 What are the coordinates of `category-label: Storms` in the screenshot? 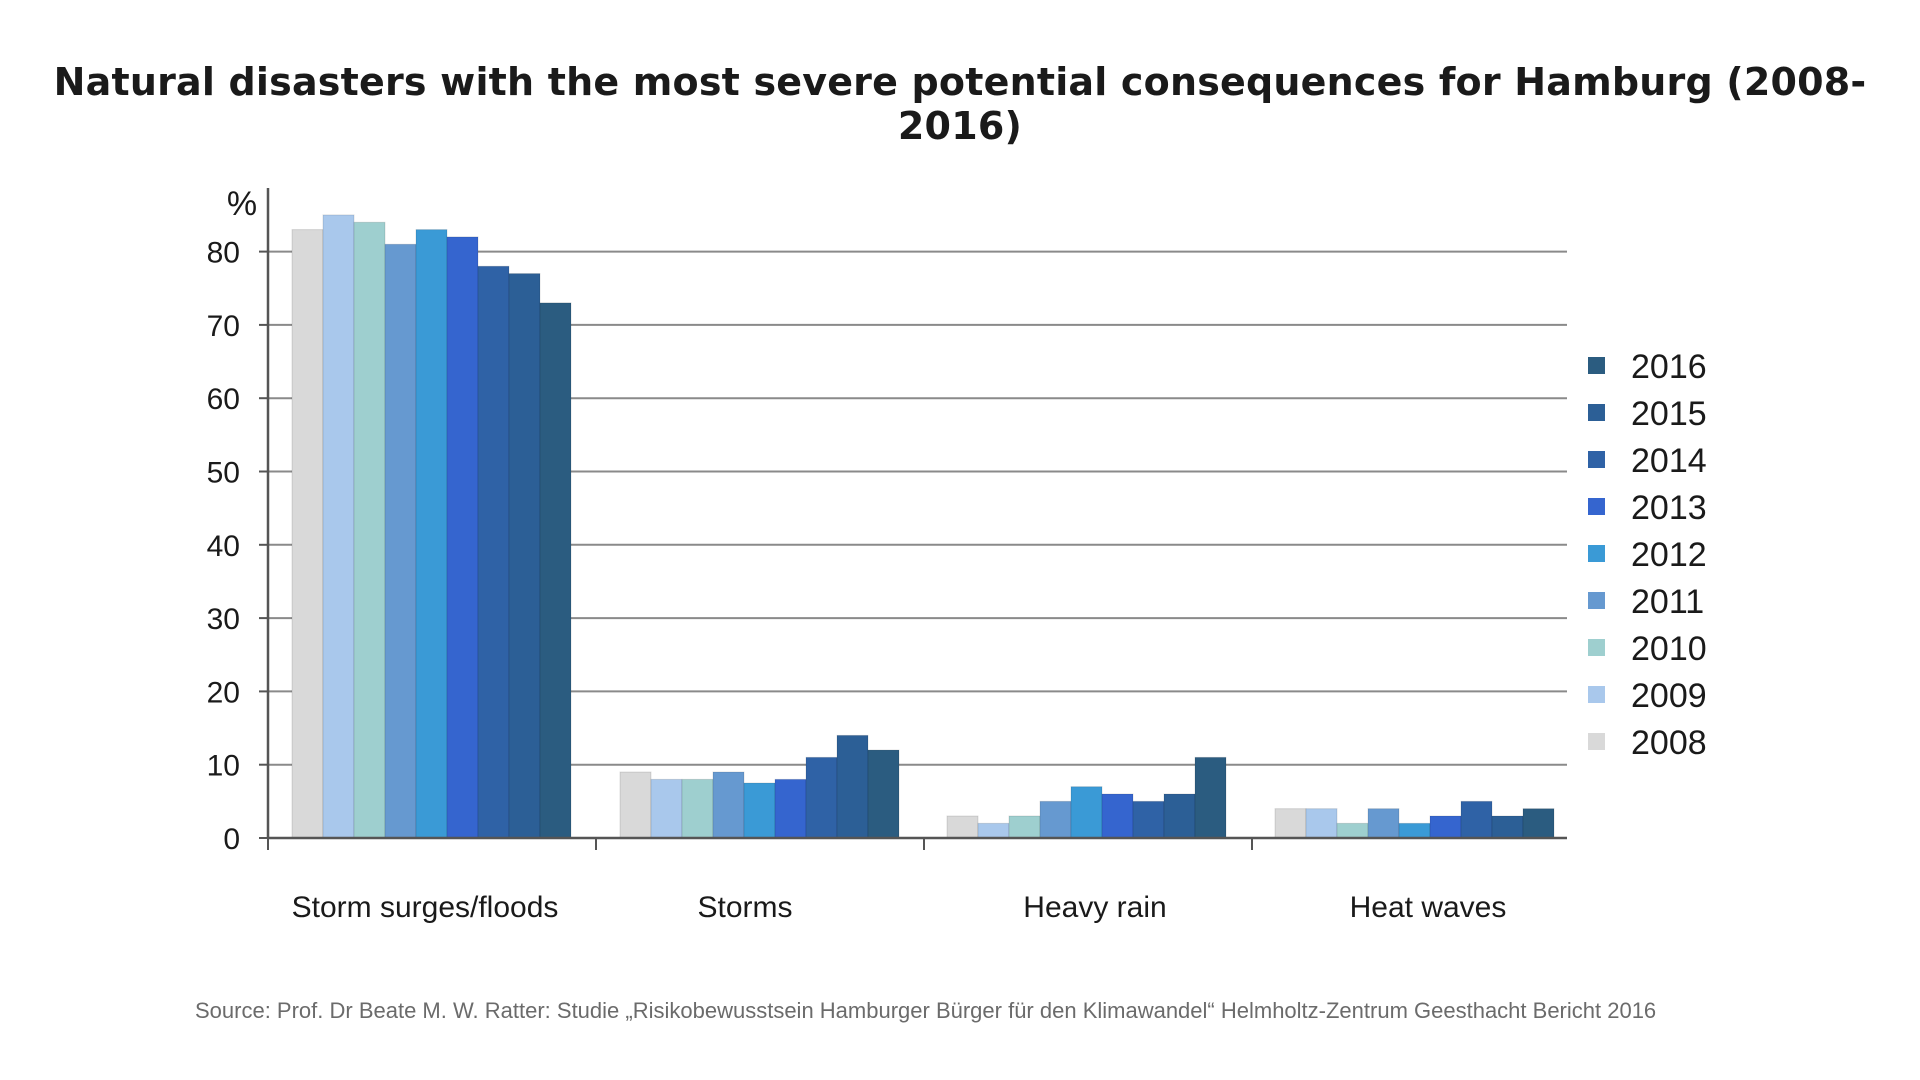 It's located at (744, 907).